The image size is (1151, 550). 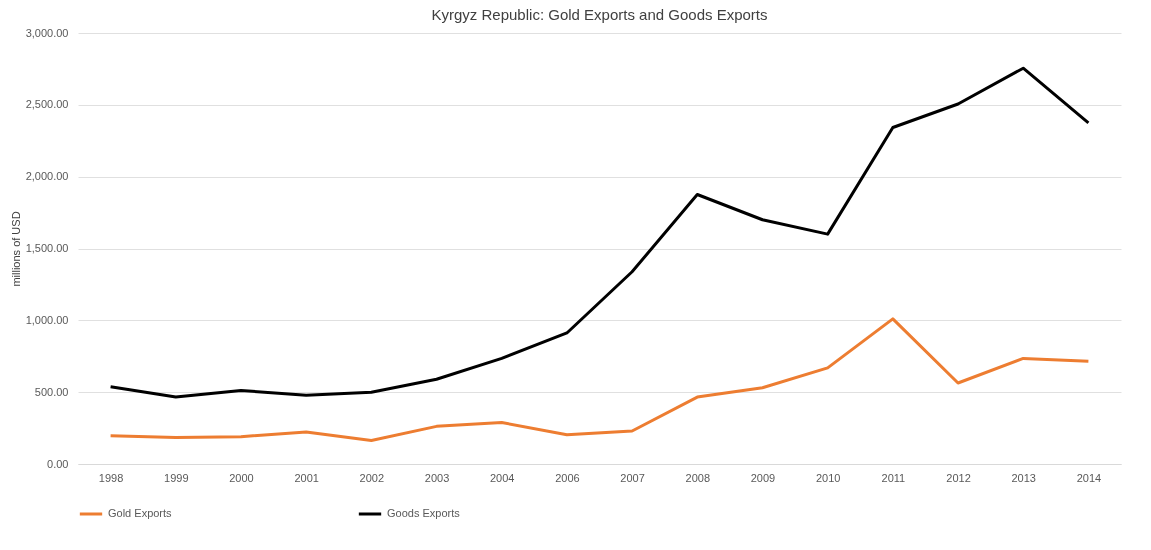 I want to click on y-tick-label: 500.00, so click(x=51, y=391).